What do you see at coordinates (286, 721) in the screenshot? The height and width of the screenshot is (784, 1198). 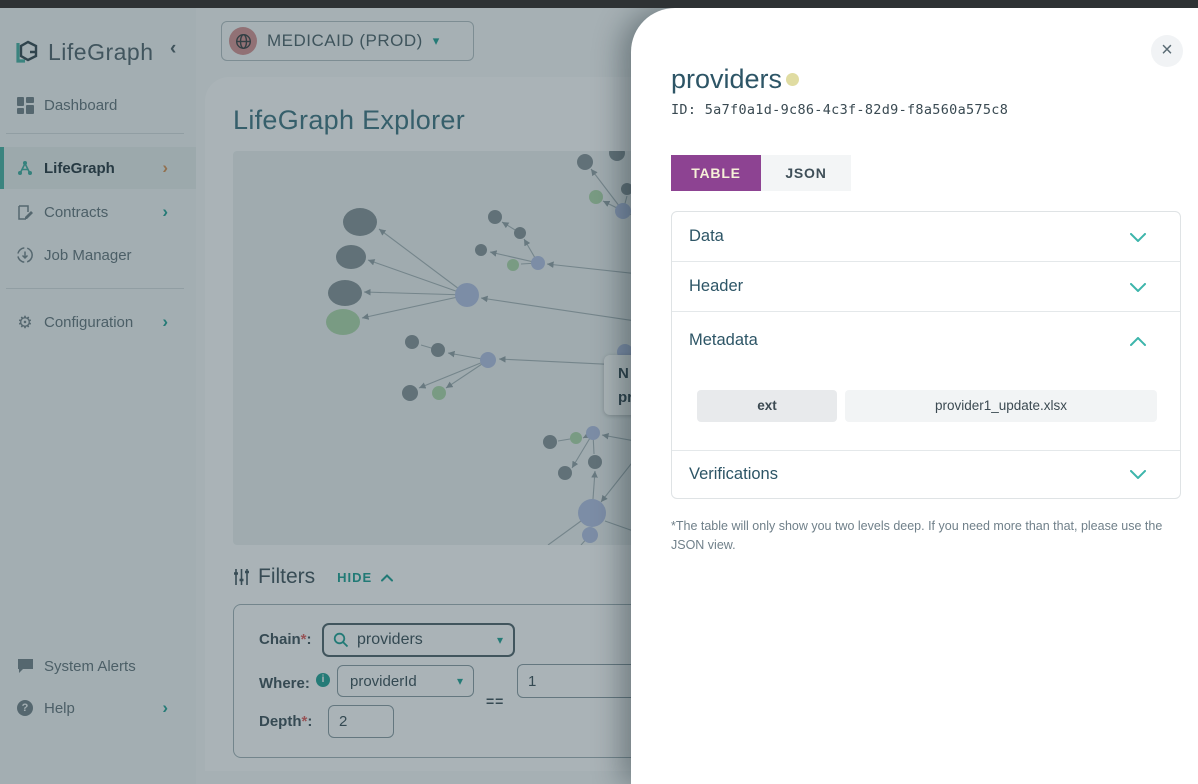 I see `depth-label: Depth*:` at bounding box center [286, 721].